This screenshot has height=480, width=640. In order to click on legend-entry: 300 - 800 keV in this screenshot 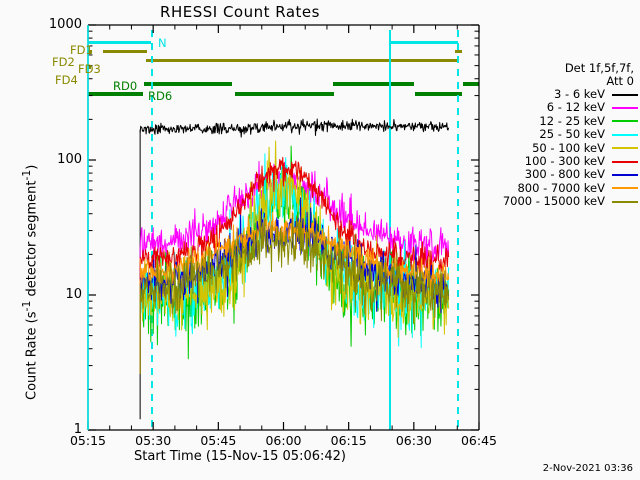, I will do `click(565, 174)`.